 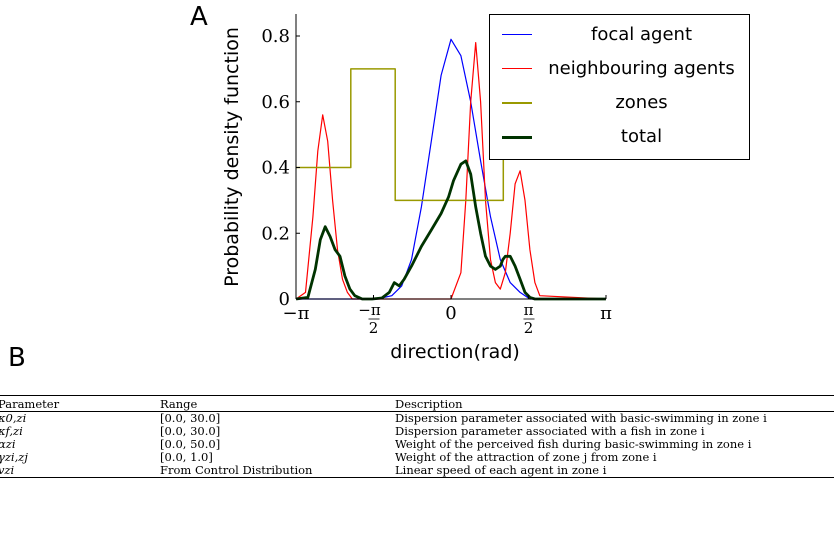 What do you see at coordinates (529, 310) in the screenshot?
I see `x-tick-label-numerator: π` at bounding box center [529, 310].